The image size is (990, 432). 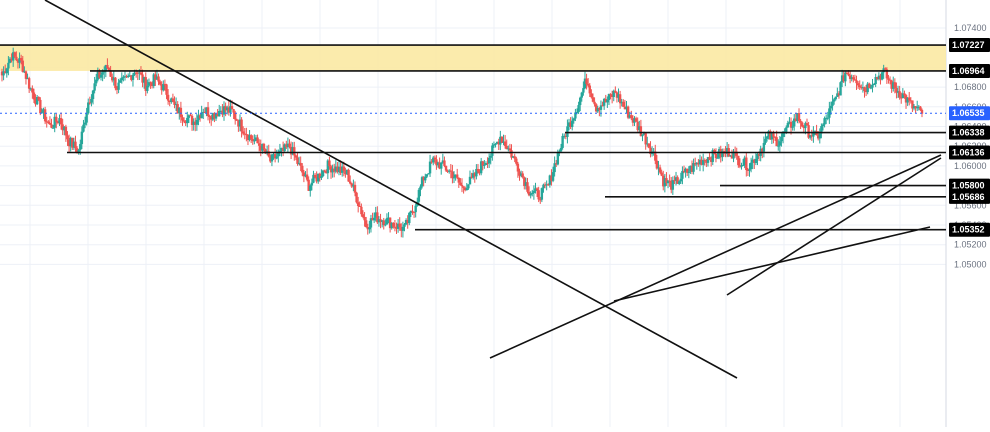 What do you see at coordinates (970, 264) in the screenshot?
I see `price-tick-label: 1.05000` at bounding box center [970, 264].